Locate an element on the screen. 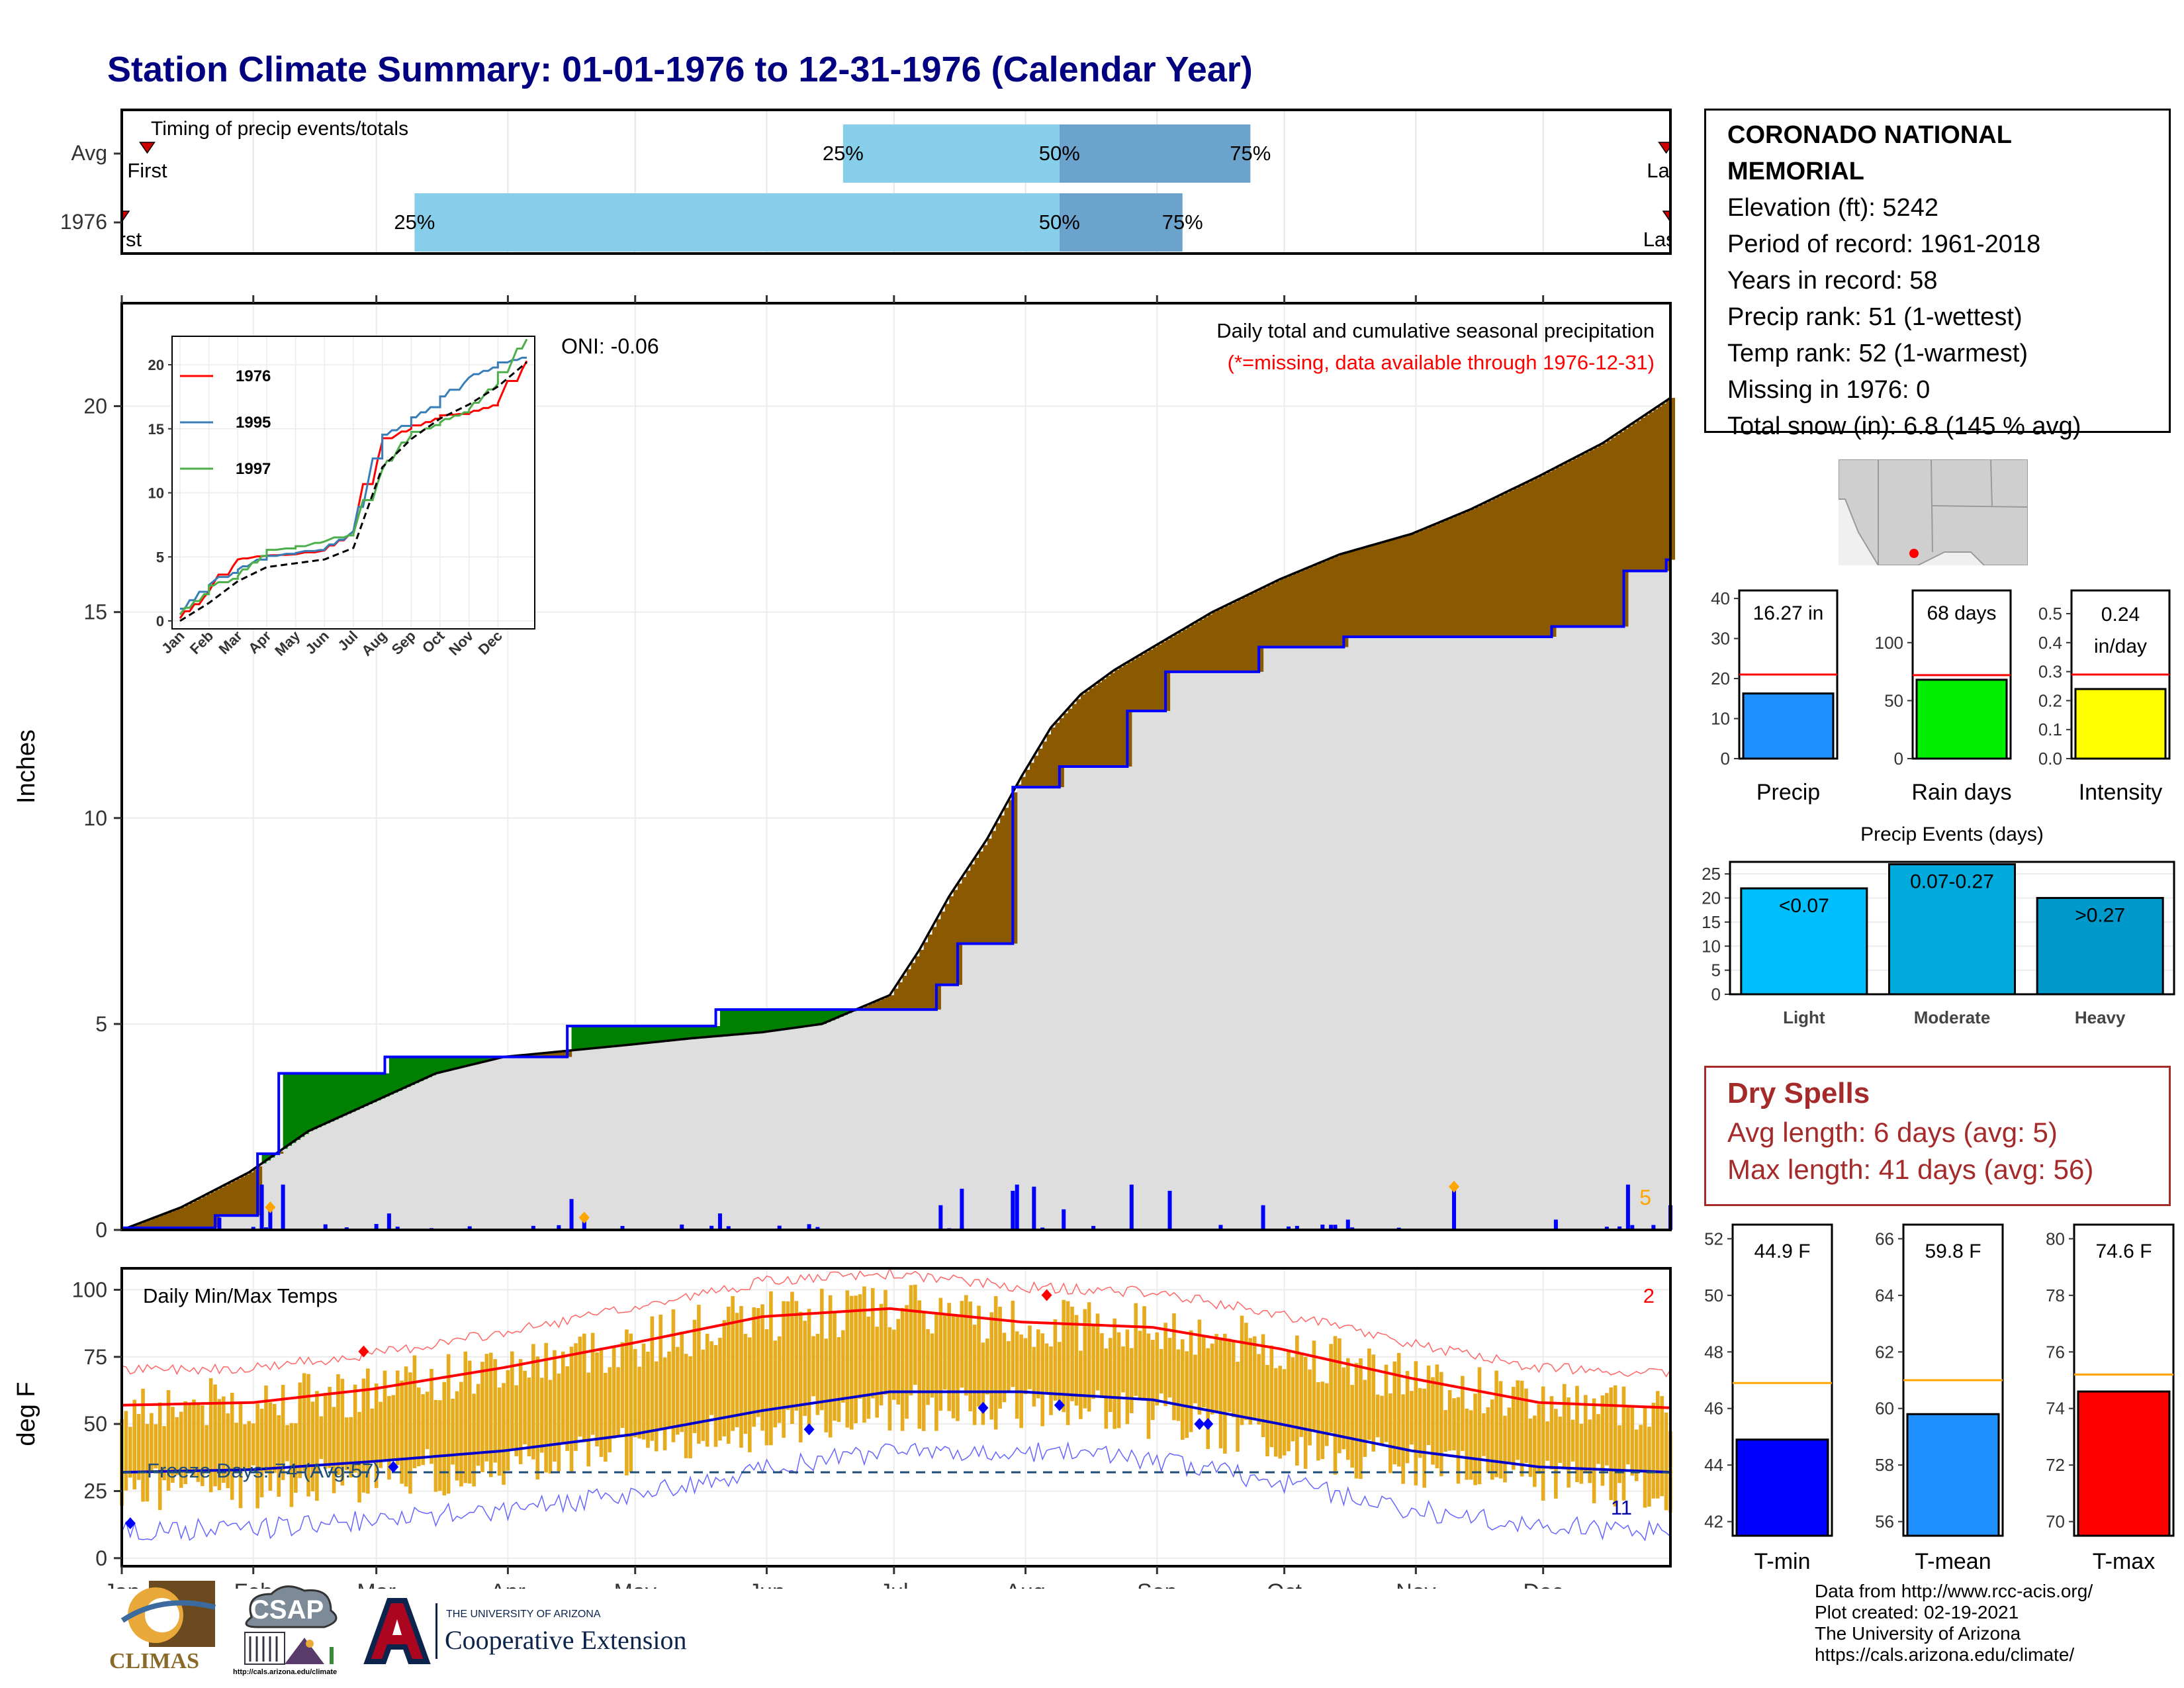 The height and width of the screenshot is (1688, 2184). csap-logo-mark is located at coordinates (291, 1625).